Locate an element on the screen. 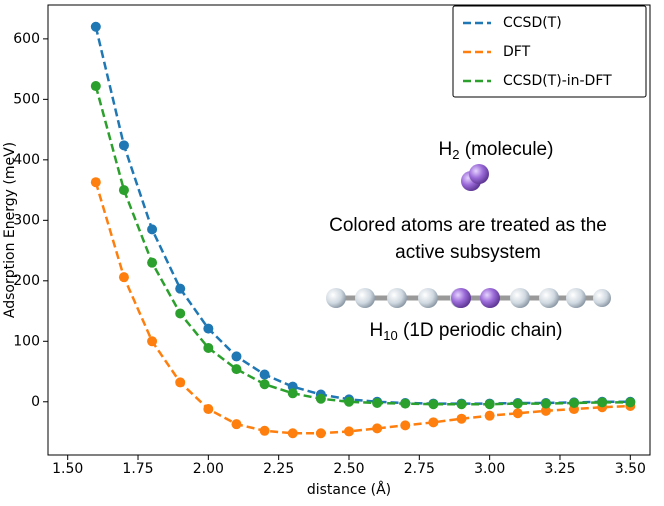 The image size is (664, 506). y-tick-label: 100 is located at coordinates (26, 341).